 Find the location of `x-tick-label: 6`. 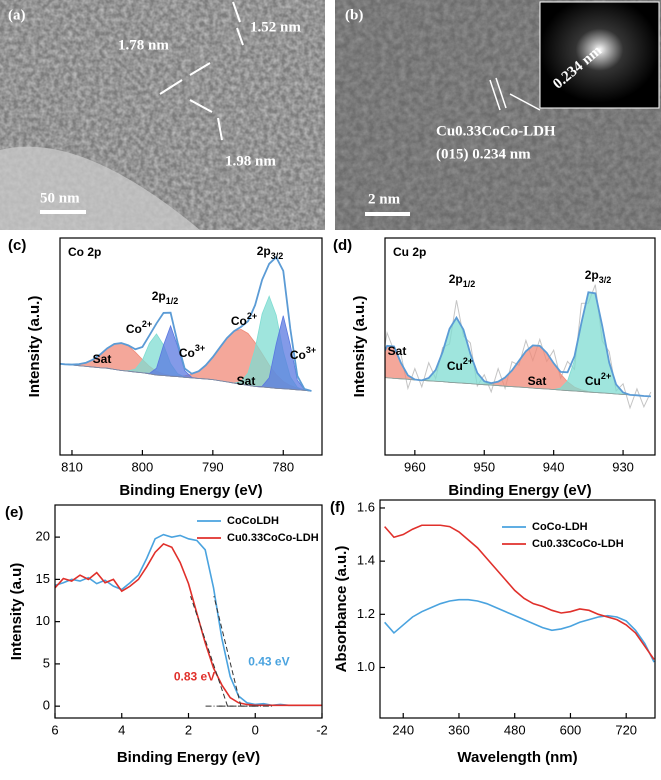

x-tick-label: 6 is located at coordinates (54, 729).